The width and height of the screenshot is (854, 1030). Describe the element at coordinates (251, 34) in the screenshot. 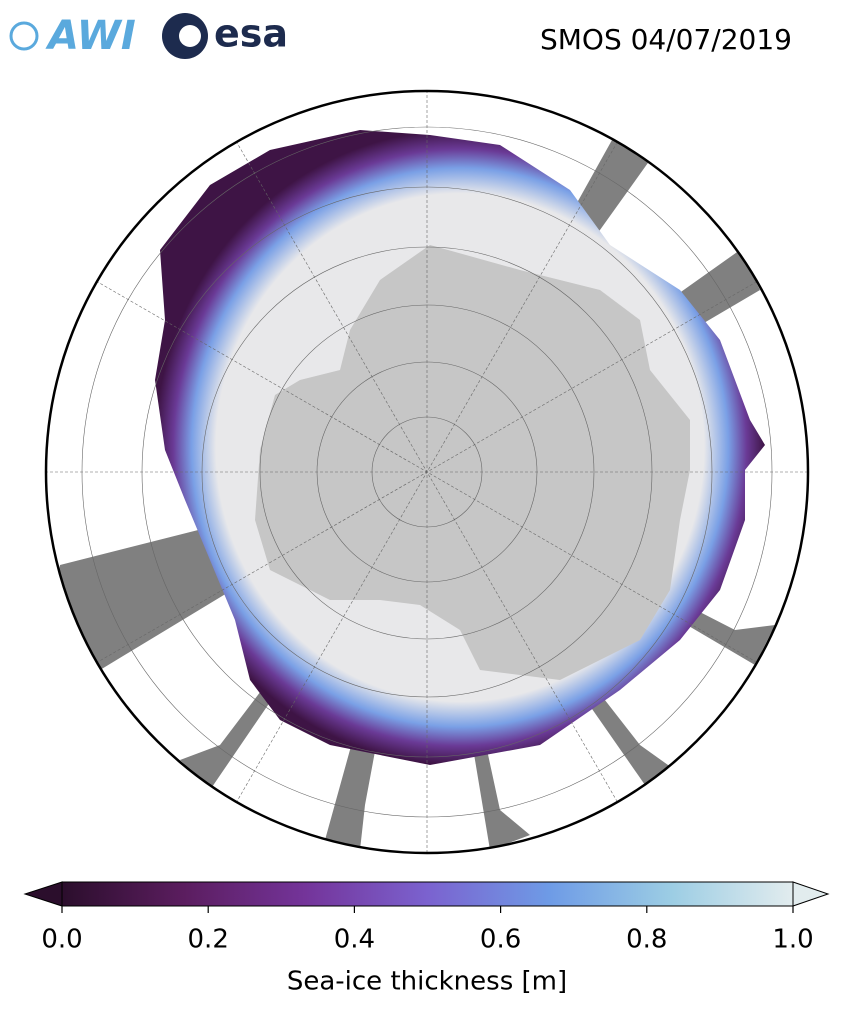

I see `logo-text: esa` at that location.